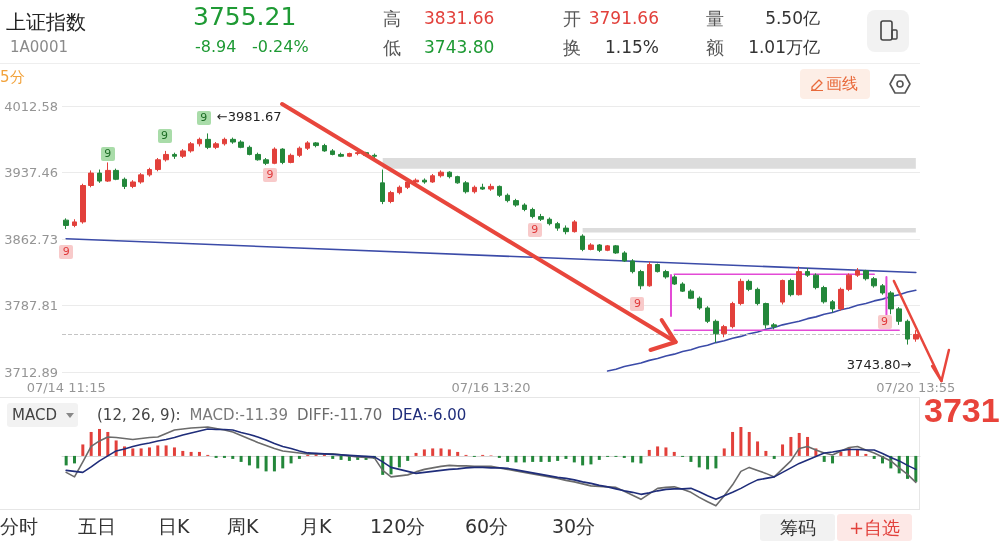  Describe the element at coordinates (243, 526) in the screenshot. I see `text: 周K` at that location.